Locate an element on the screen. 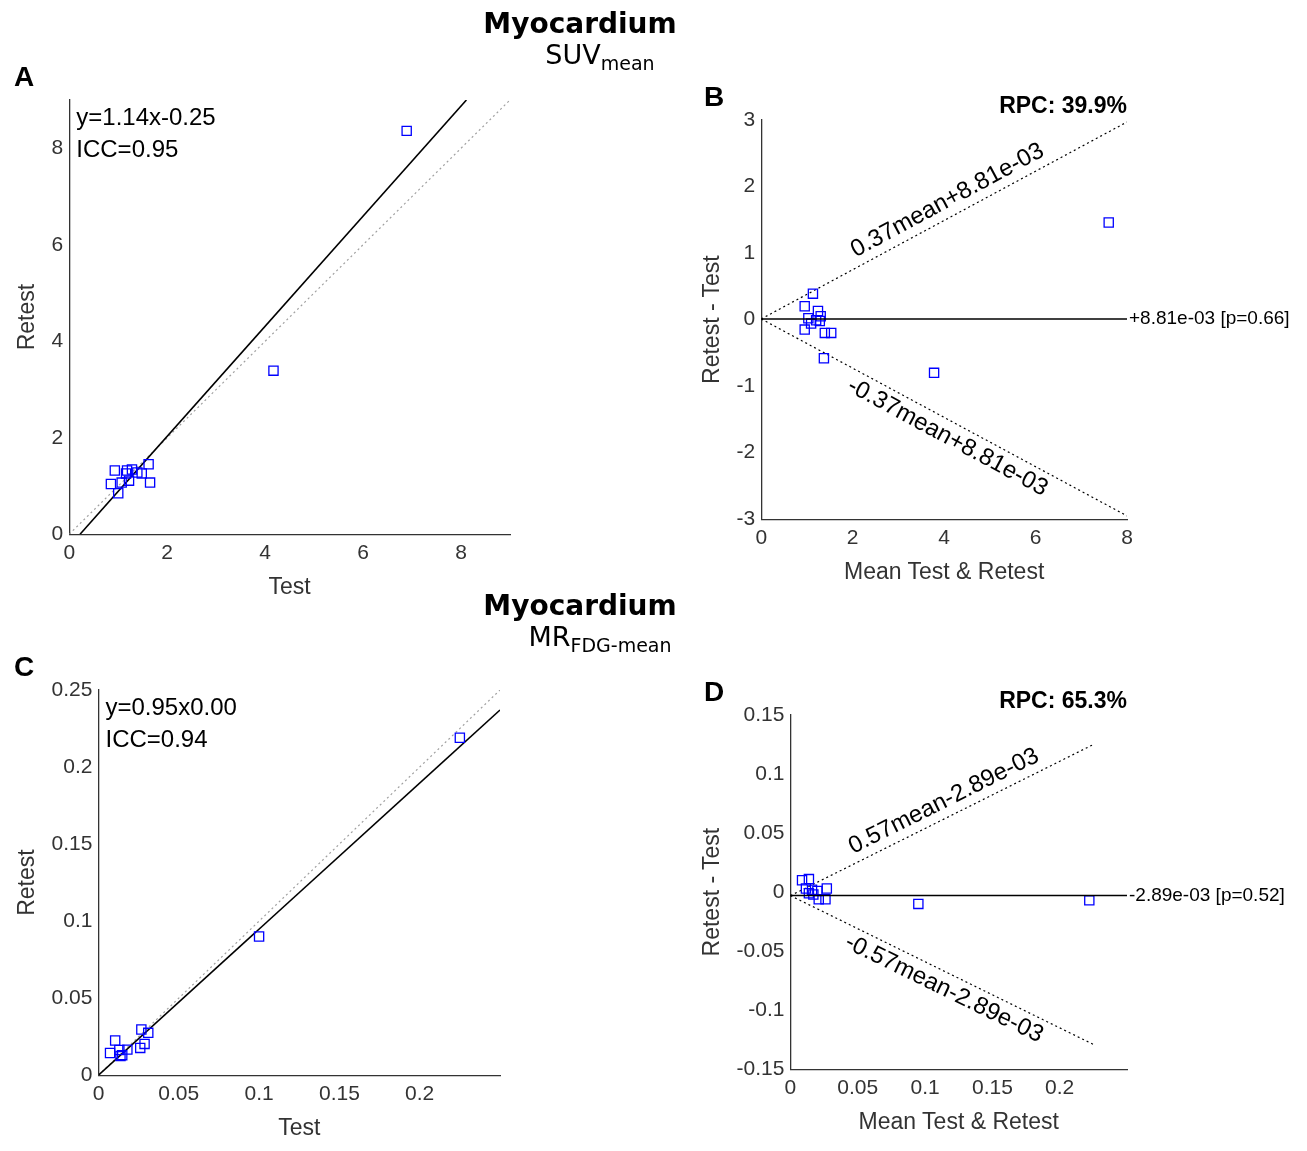 This screenshot has width=1307, height=1151. y-tick-label: 8 is located at coordinates (57, 147).